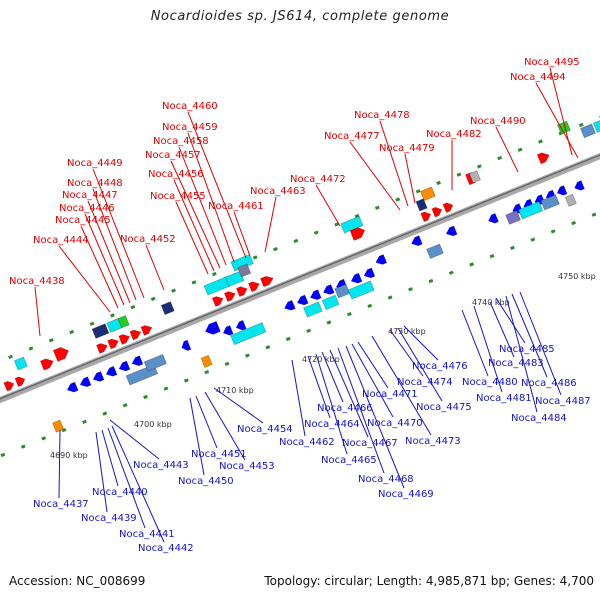  I want to click on gene-label: Noca_4455, so click(178, 196).